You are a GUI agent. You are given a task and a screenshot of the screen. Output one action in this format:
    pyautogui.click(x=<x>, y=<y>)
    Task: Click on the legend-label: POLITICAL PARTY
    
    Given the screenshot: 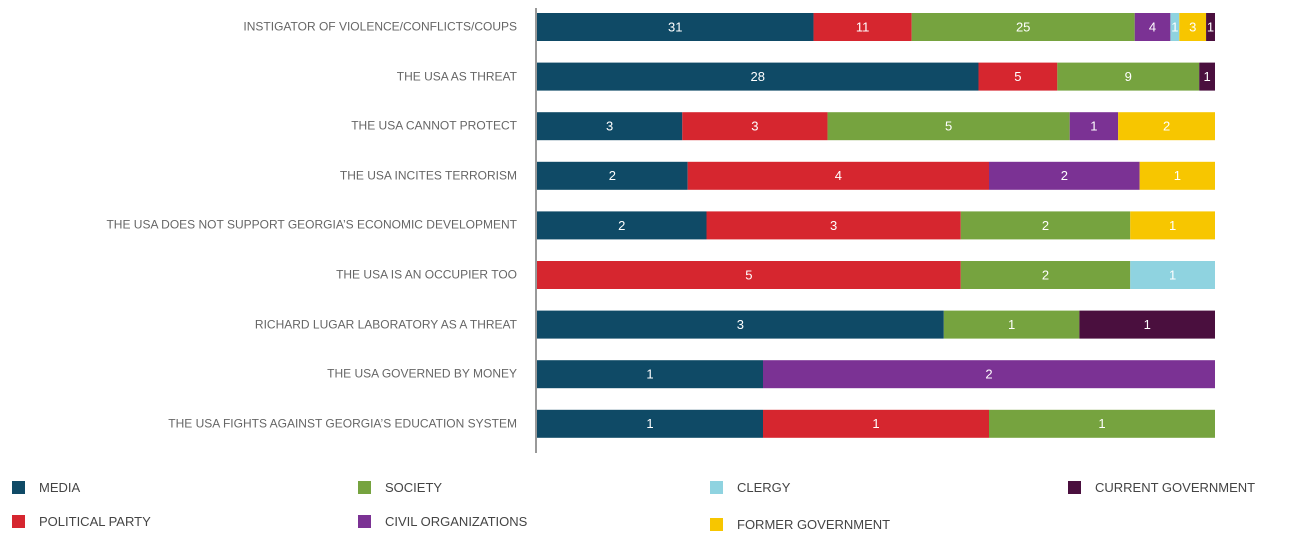 What is the action you would take?
    pyautogui.click(x=95, y=521)
    